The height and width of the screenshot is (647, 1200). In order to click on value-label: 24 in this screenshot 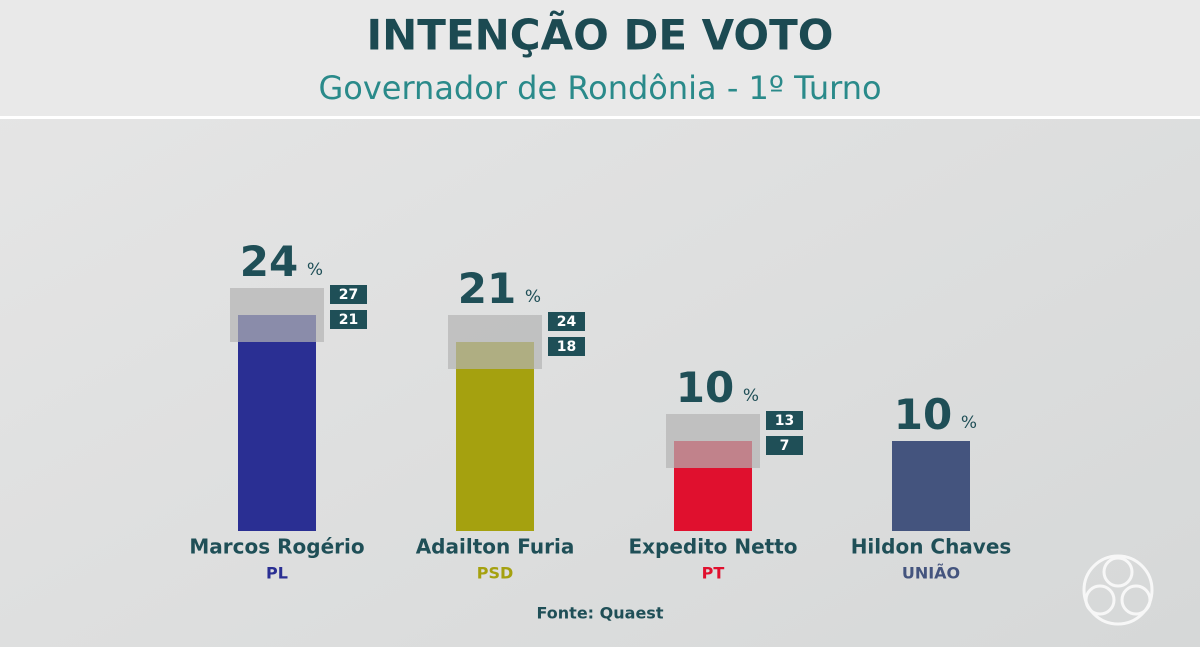, I will do `click(269, 261)`.